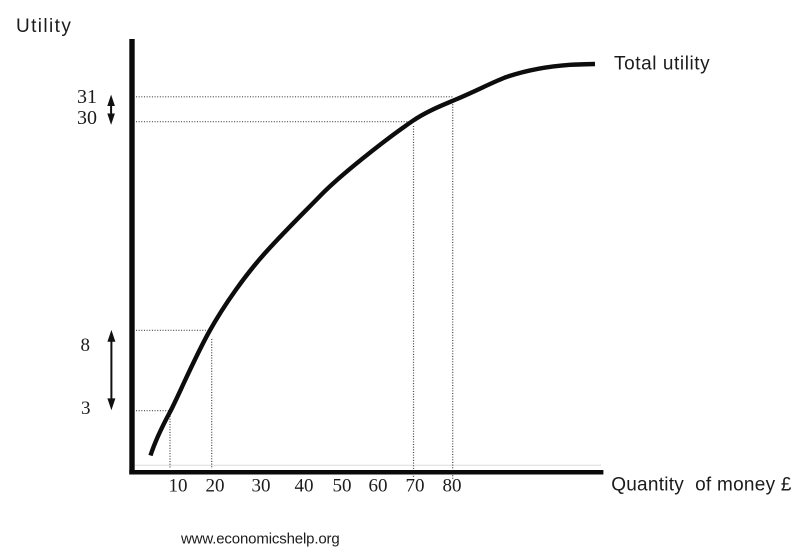 This screenshot has width=812, height=556. Describe the element at coordinates (87, 97) in the screenshot. I see `svg-text: 31` at that location.